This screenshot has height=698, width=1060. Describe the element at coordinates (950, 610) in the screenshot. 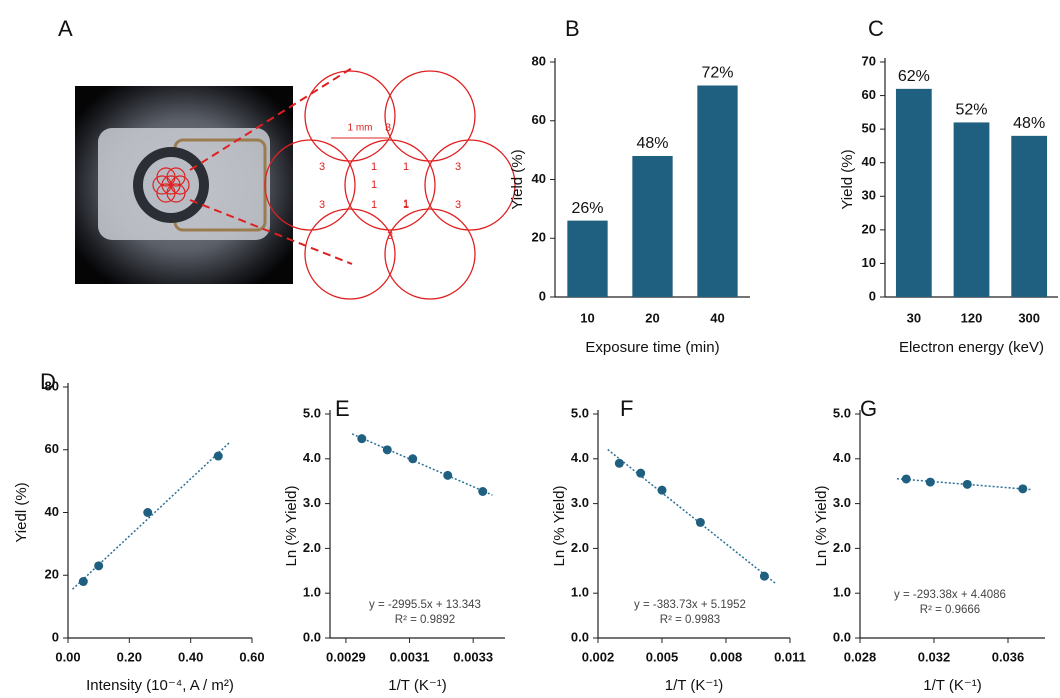

I see `r-squared: R² = 0.9666` at that location.